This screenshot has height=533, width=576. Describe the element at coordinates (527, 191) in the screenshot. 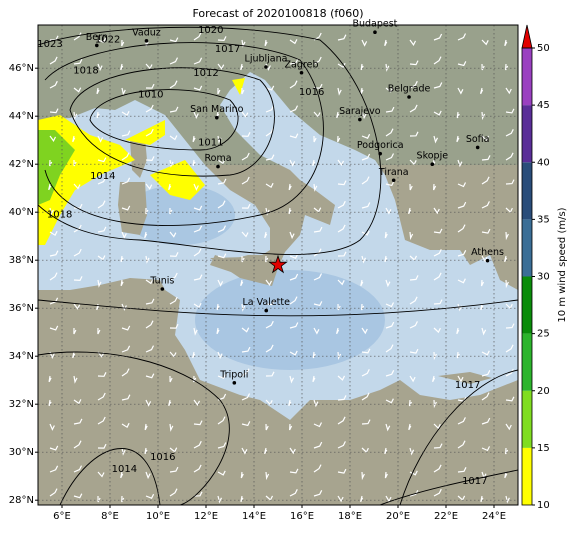

I see `colorbar-segment` at that location.